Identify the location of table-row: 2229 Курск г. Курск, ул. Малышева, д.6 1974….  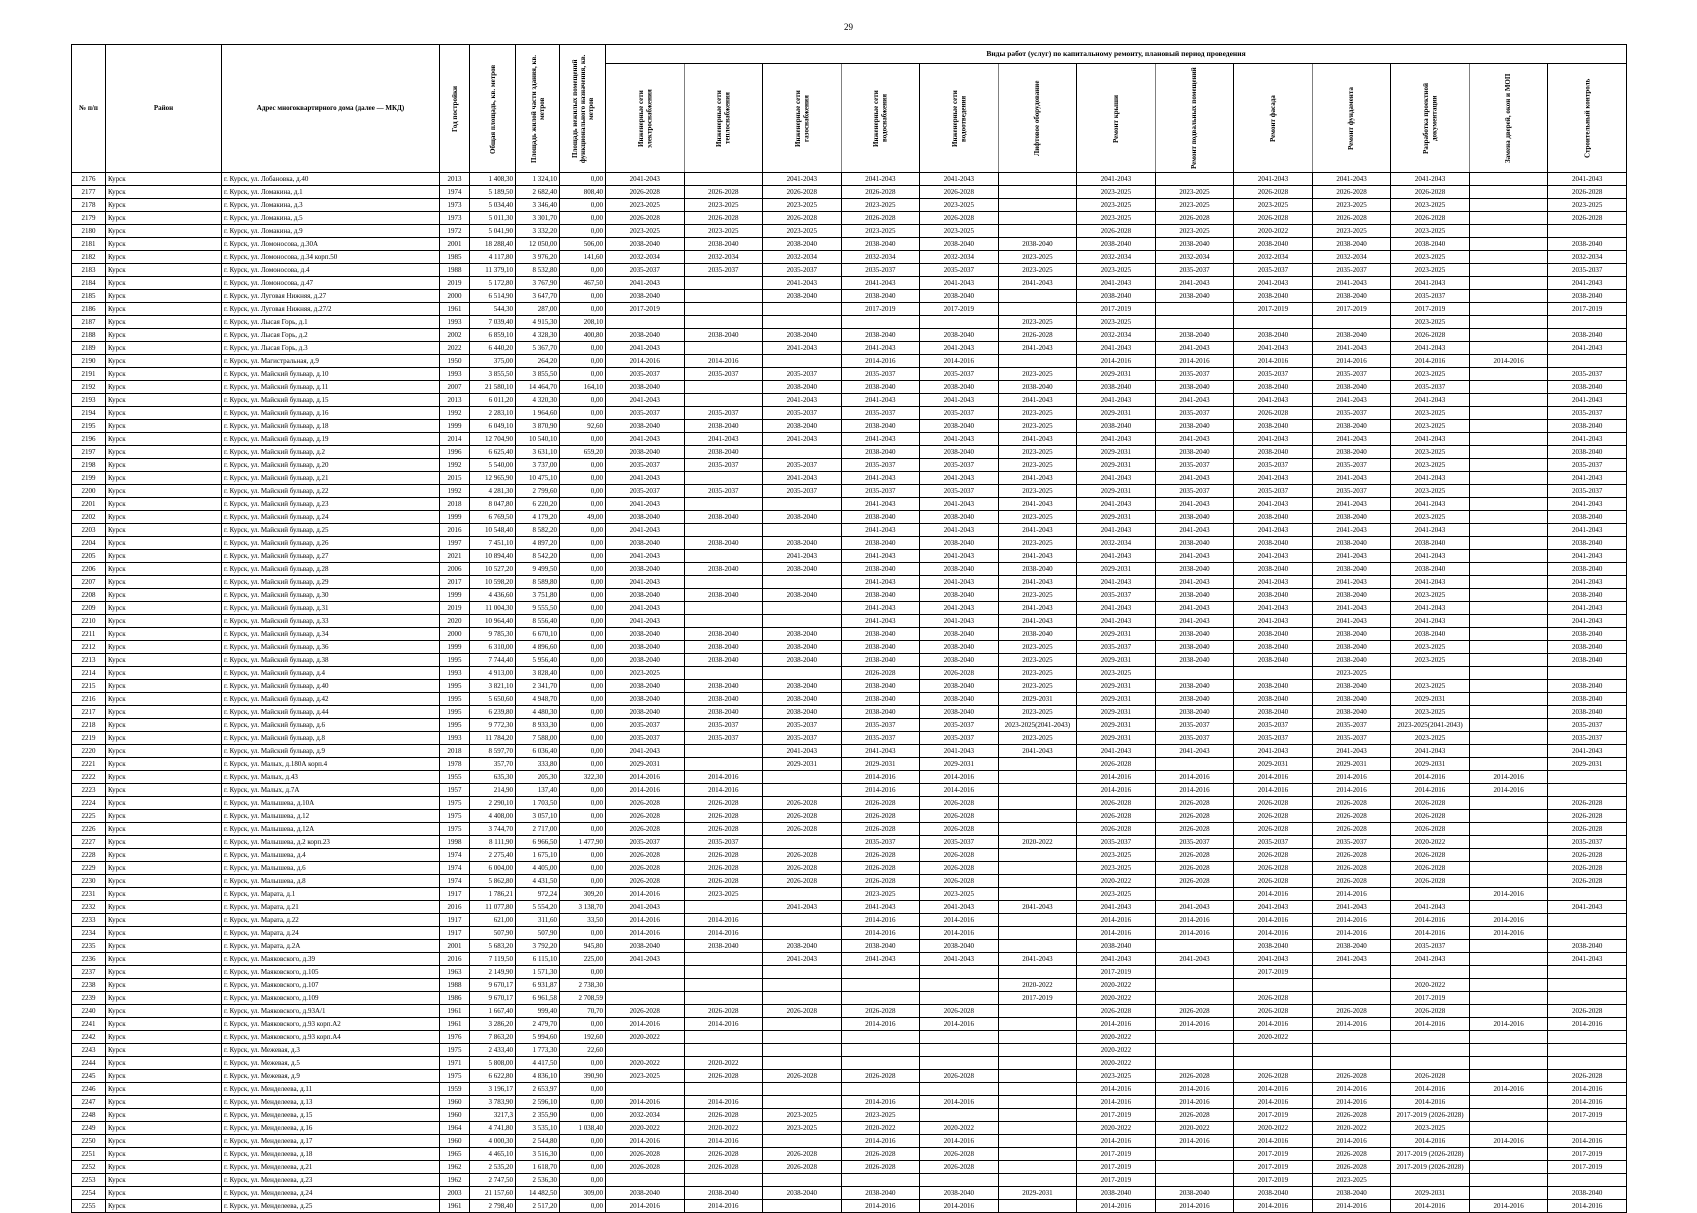
(849, 868).